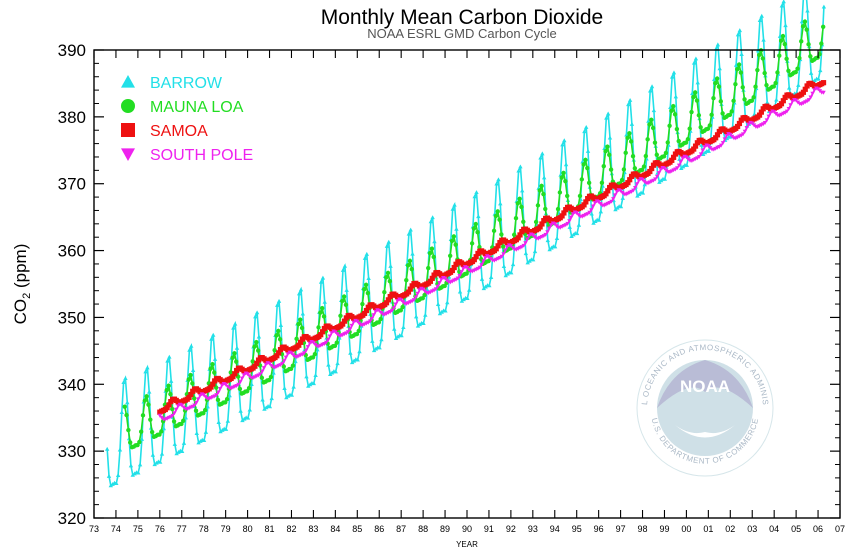  What do you see at coordinates (248, 529) in the screenshot?
I see `x-tick-label: 80` at bounding box center [248, 529].